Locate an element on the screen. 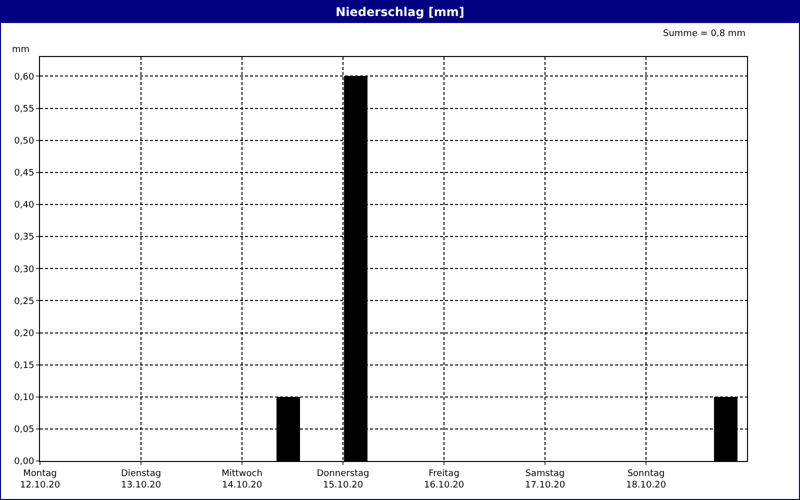 This screenshot has height=500, width=800. y-tick-label: 0,20 is located at coordinates (24, 333).